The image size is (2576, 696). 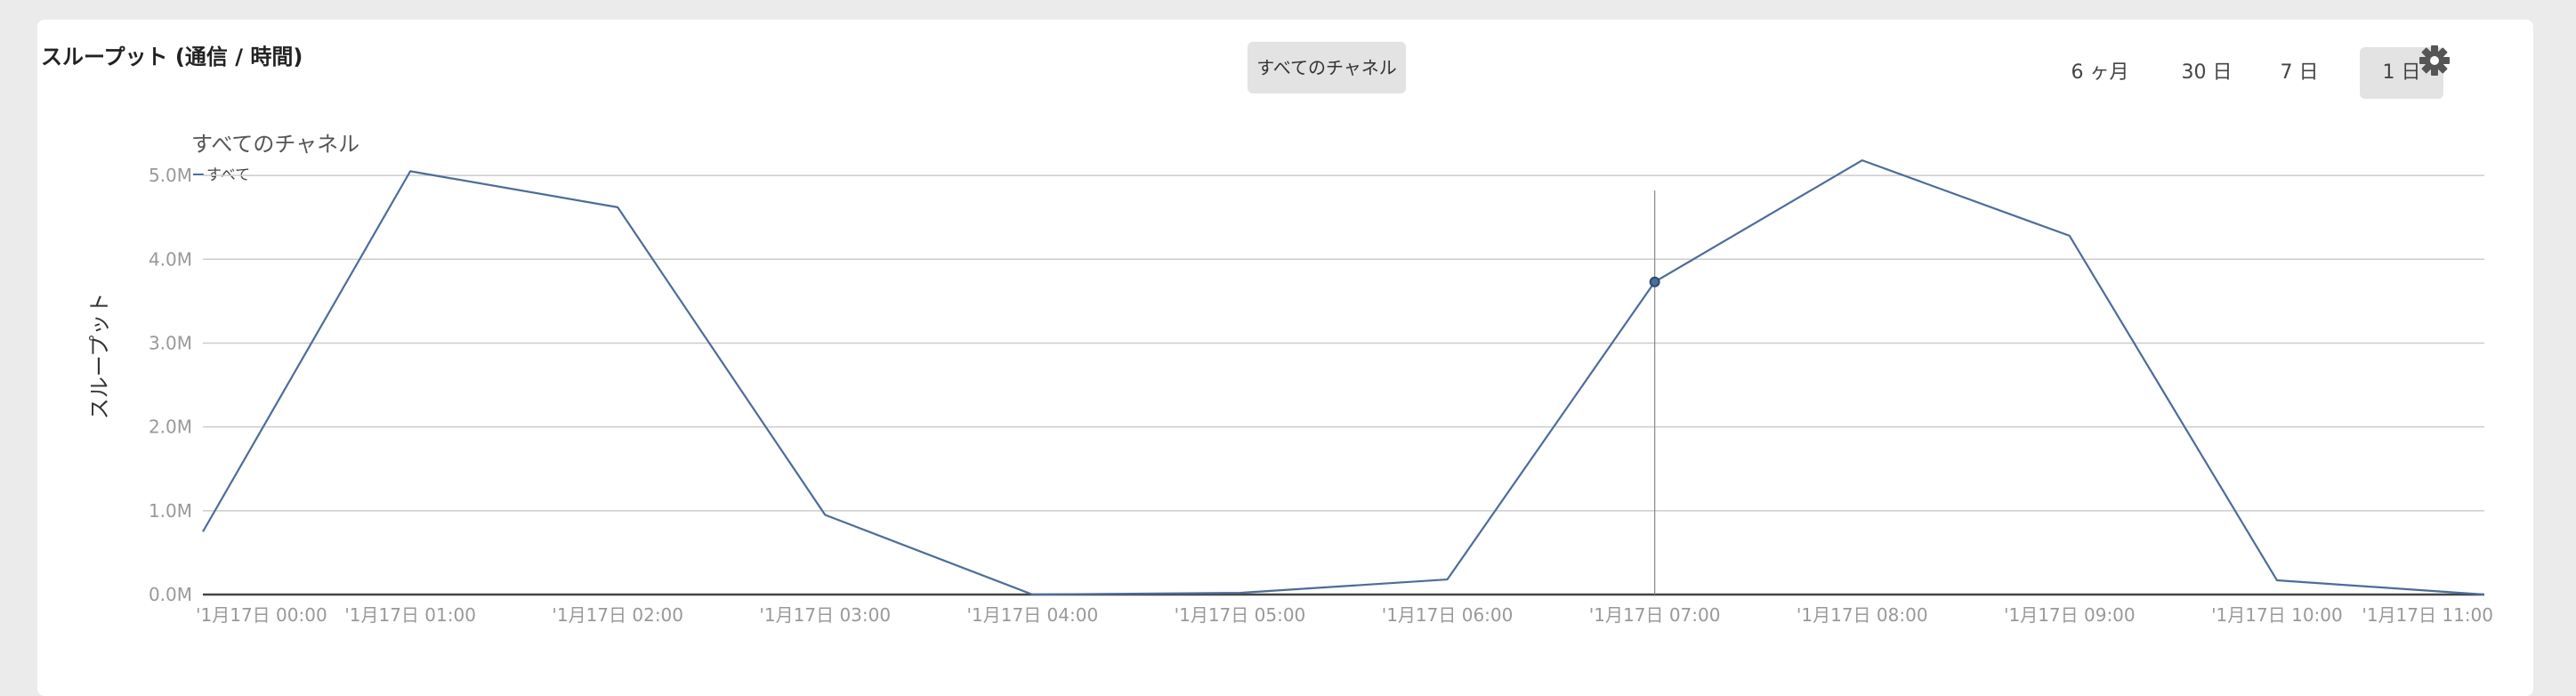 I want to click on x-tick-label: '1月17日 06:00, so click(x=1448, y=615).